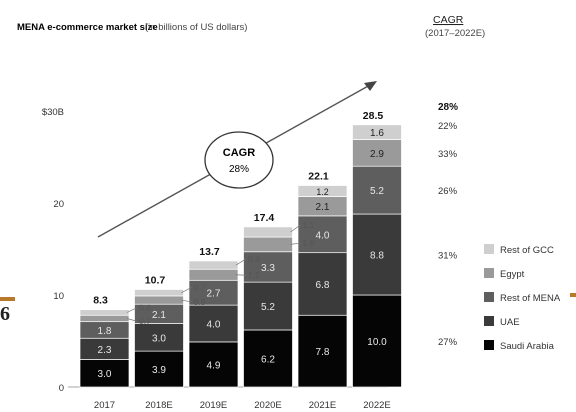  What do you see at coordinates (309, 243) in the screenshot?
I see `segment-label-outside: 1.6` at bounding box center [309, 243].